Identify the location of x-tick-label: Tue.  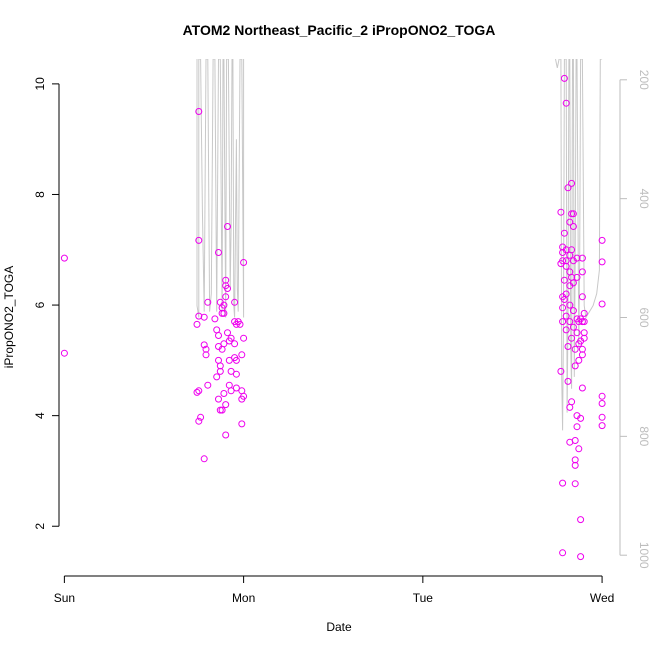
(423, 598).